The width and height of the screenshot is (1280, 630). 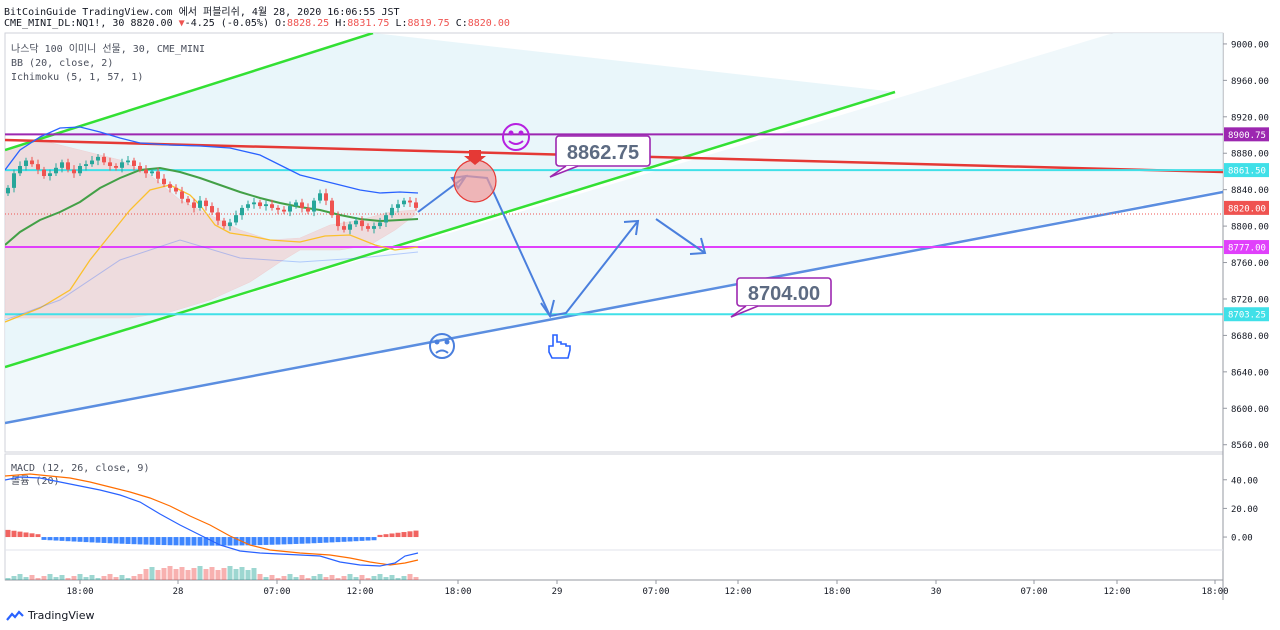 What do you see at coordinates (781, 297) in the screenshot?
I see `annotation-8704: 8704.00` at bounding box center [781, 297].